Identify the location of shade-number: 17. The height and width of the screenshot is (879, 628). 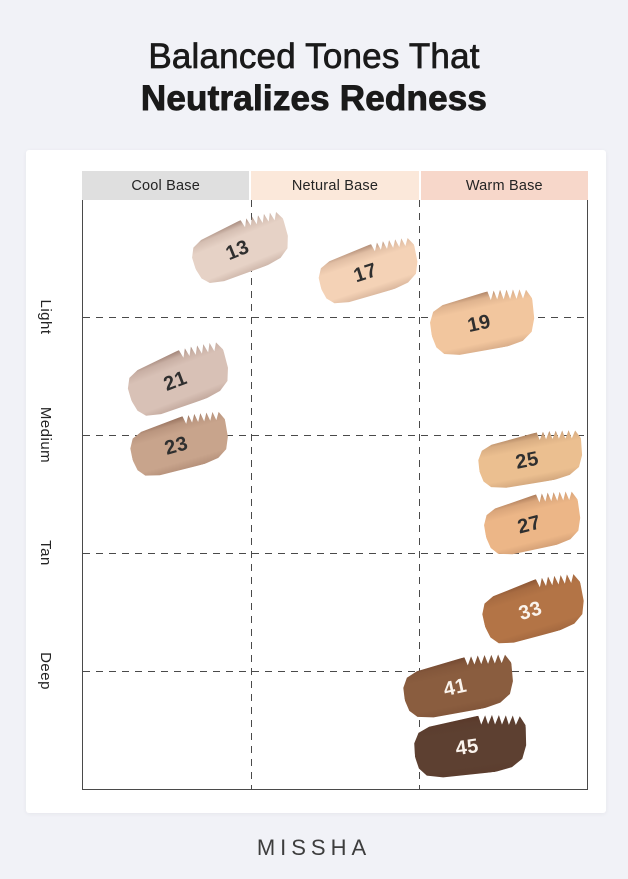
(365, 272).